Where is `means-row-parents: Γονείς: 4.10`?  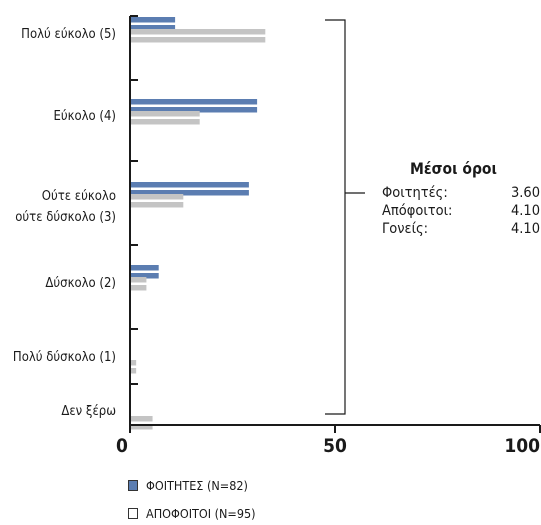 means-row-parents: Γονείς: 4.10 is located at coordinates (461, 229).